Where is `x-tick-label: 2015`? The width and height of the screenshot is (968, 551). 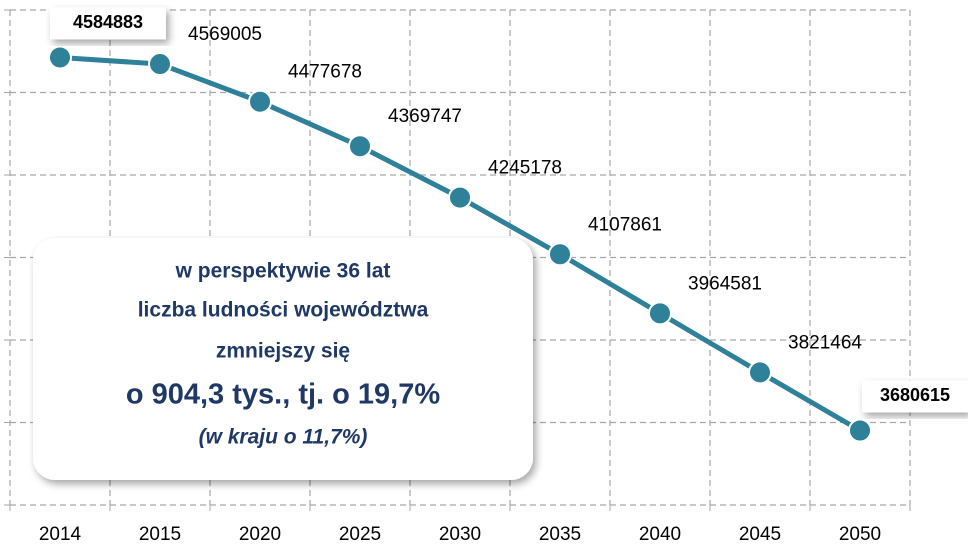
x-tick-label: 2015 is located at coordinates (160, 534).